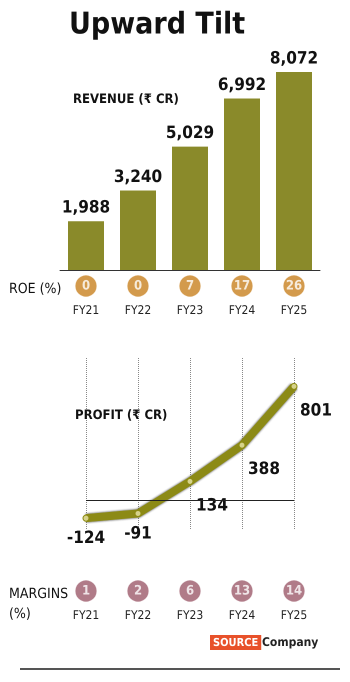 Image resolution: width=350 pixels, height=682 pixels. What do you see at coordinates (86, 310) in the screenshot?
I see `category-label: FY21` at bounding box center [86, 310].